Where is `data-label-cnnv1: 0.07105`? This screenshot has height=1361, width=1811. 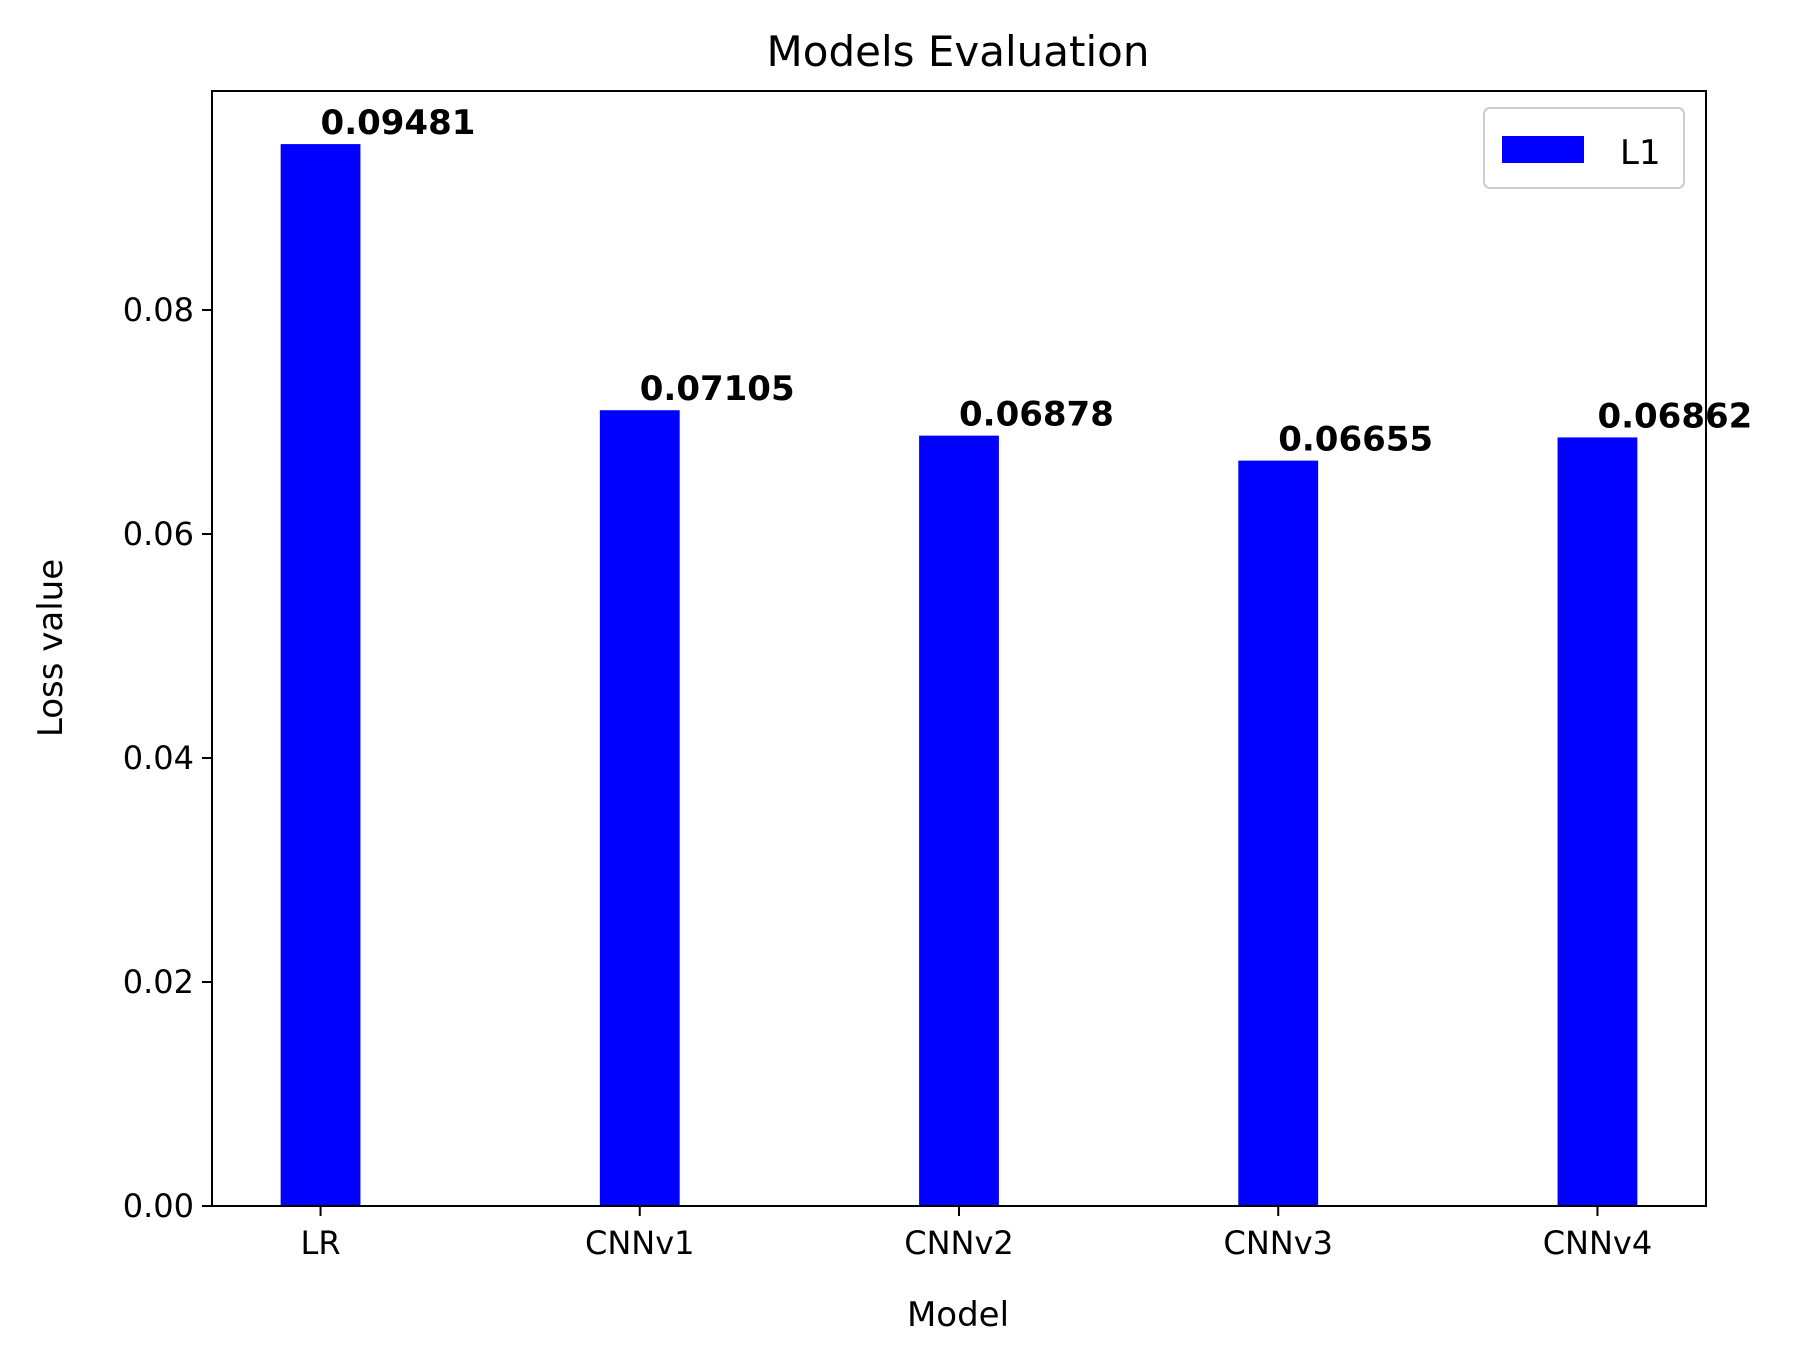 data-label-cnnv1: 0.07105 is located at coordinates (717, 389).